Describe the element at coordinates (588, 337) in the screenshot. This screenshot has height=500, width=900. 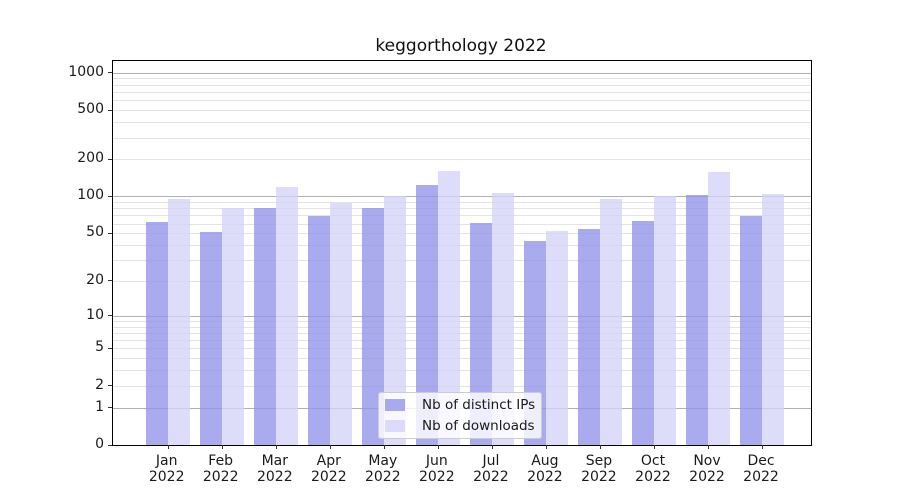
I see `bar-sep-distinct-ips` at that location.